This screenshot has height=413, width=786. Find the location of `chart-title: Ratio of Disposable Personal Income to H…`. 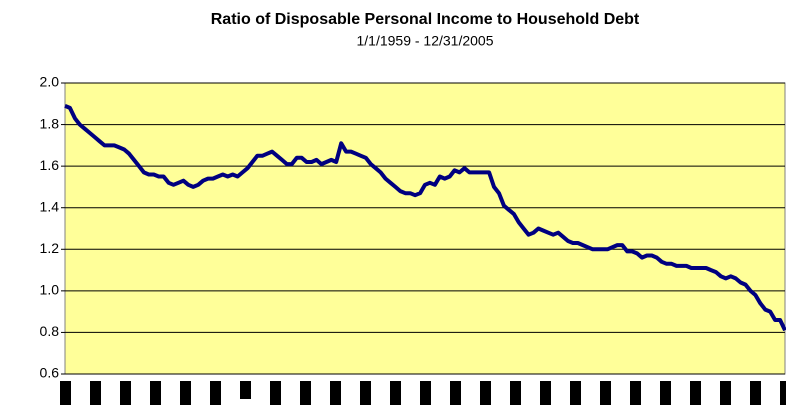

chart-title: Ratio of Disposable Personal Income to H… is located at coordinates (425, 19).